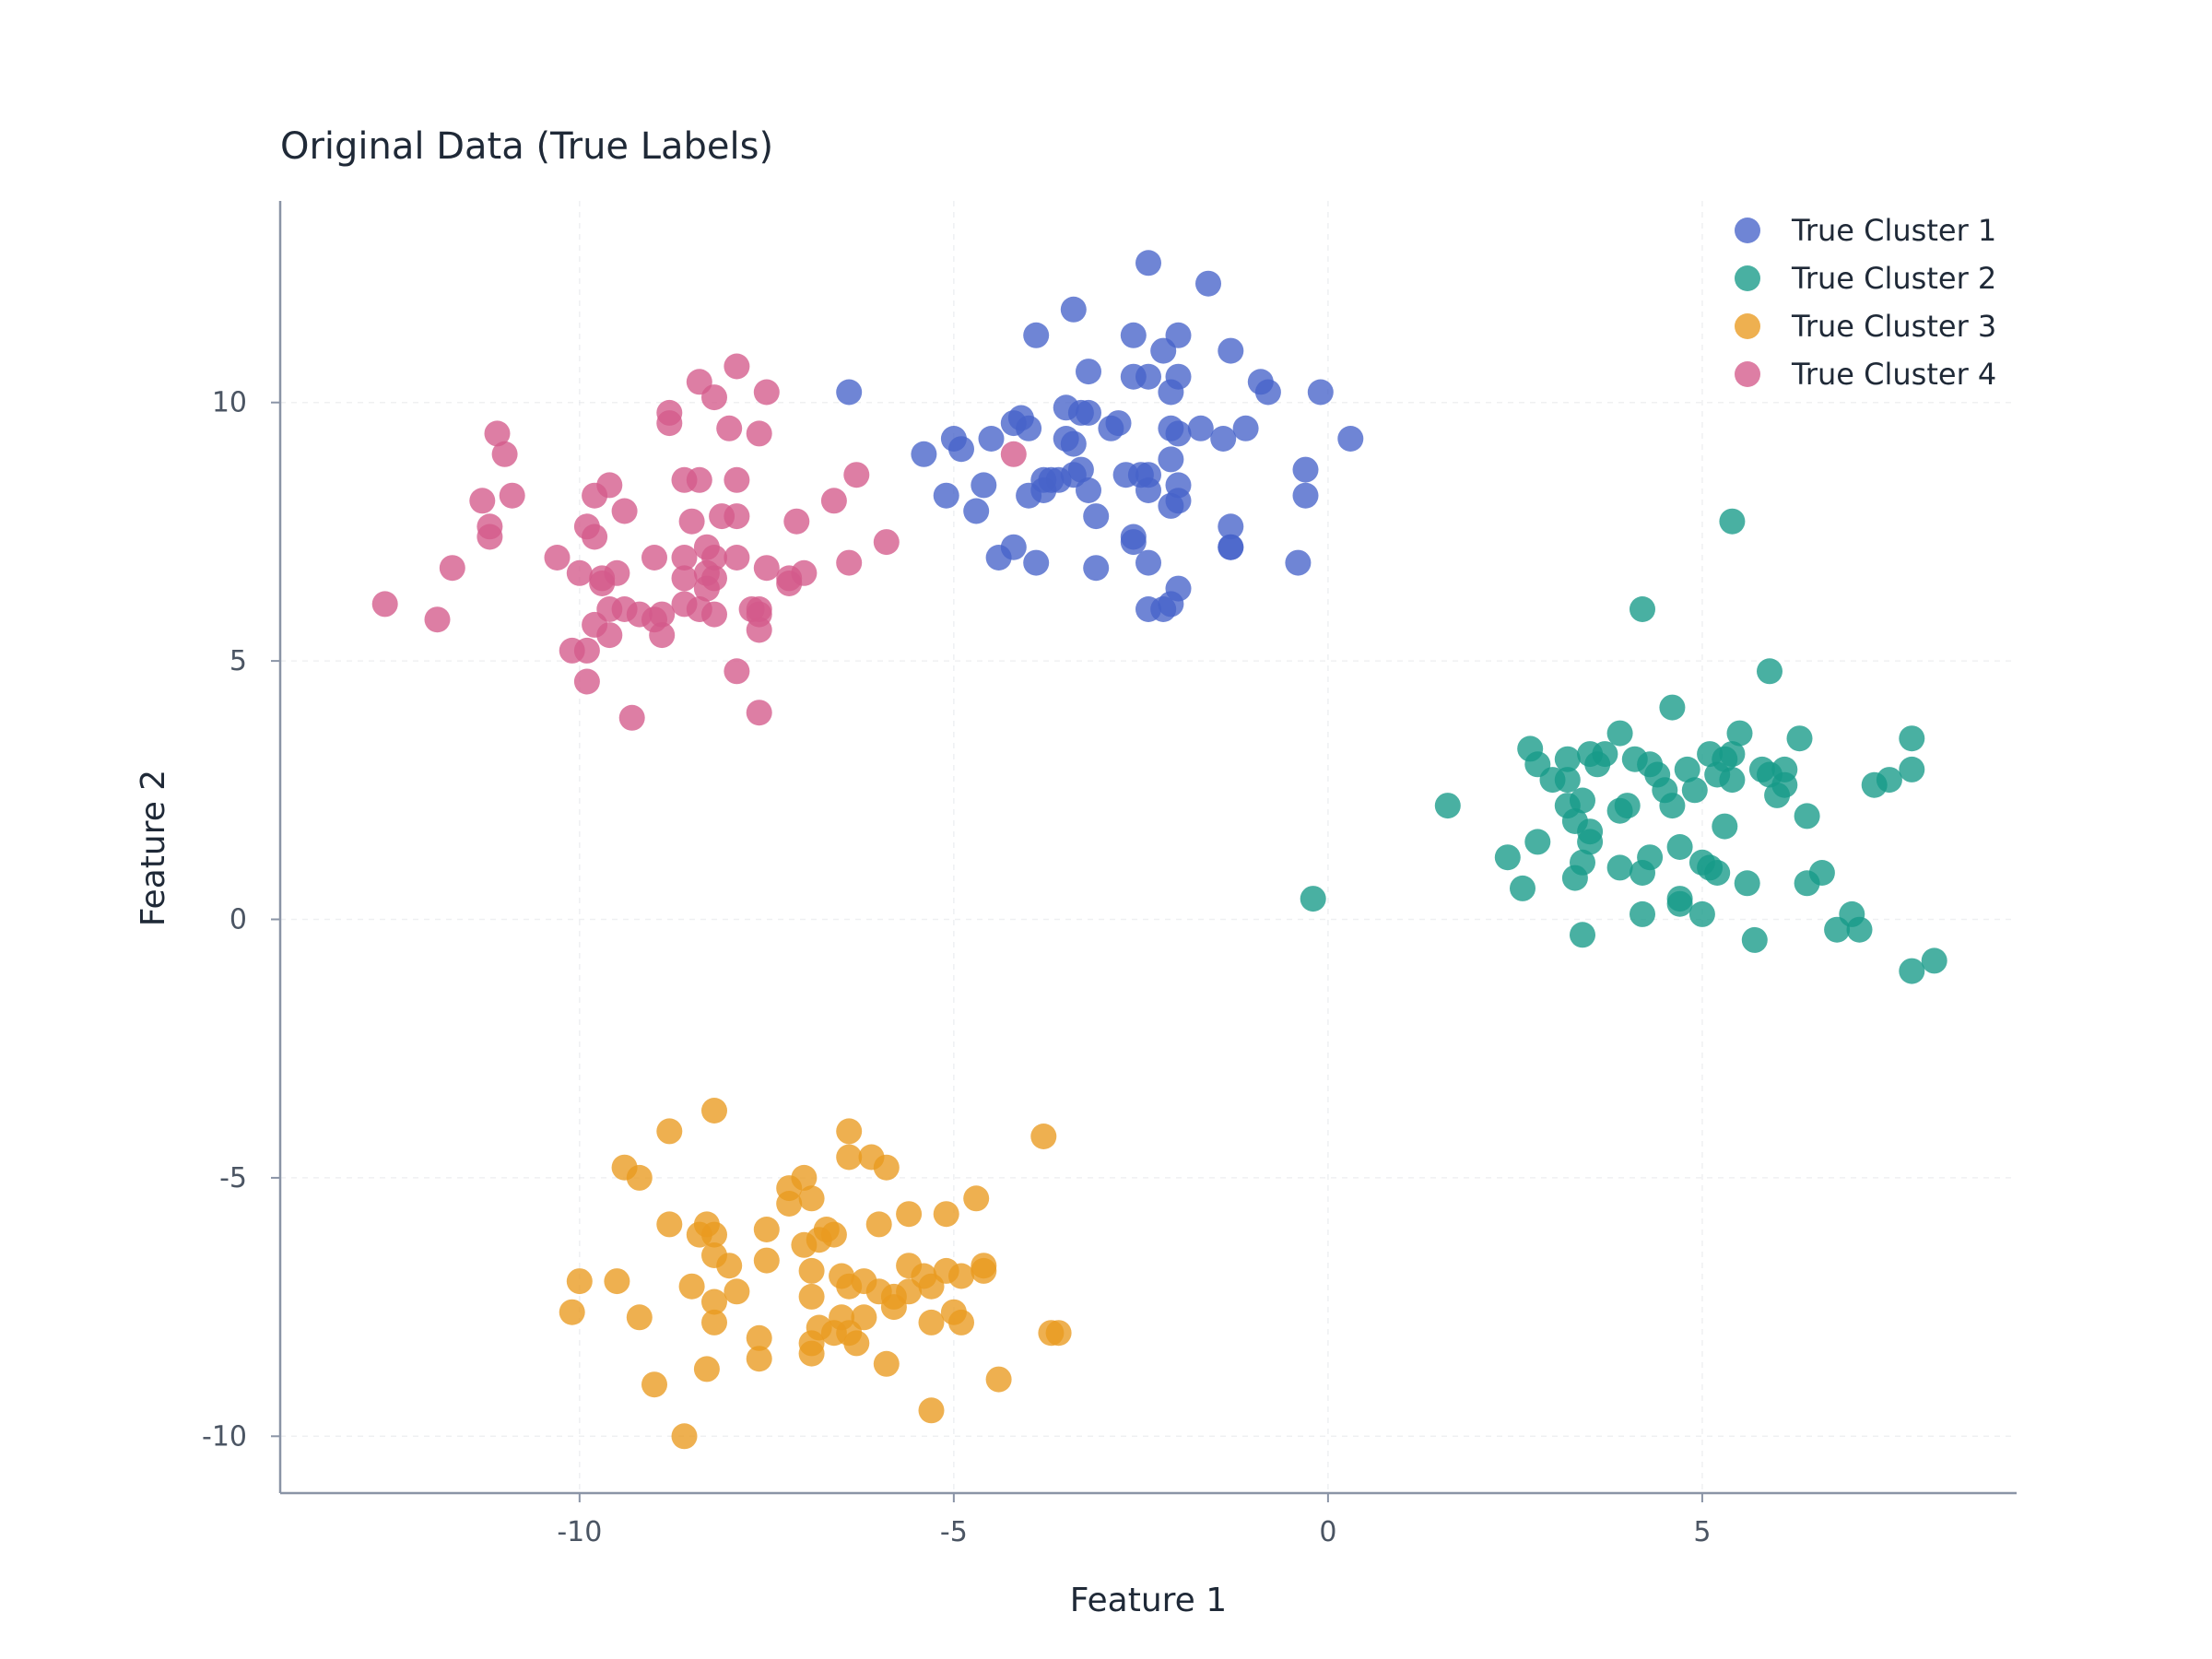 The width and height of the screenshot is (2212, 1659). I want to click on x-tick-label: 5, so click(1702, 1532).